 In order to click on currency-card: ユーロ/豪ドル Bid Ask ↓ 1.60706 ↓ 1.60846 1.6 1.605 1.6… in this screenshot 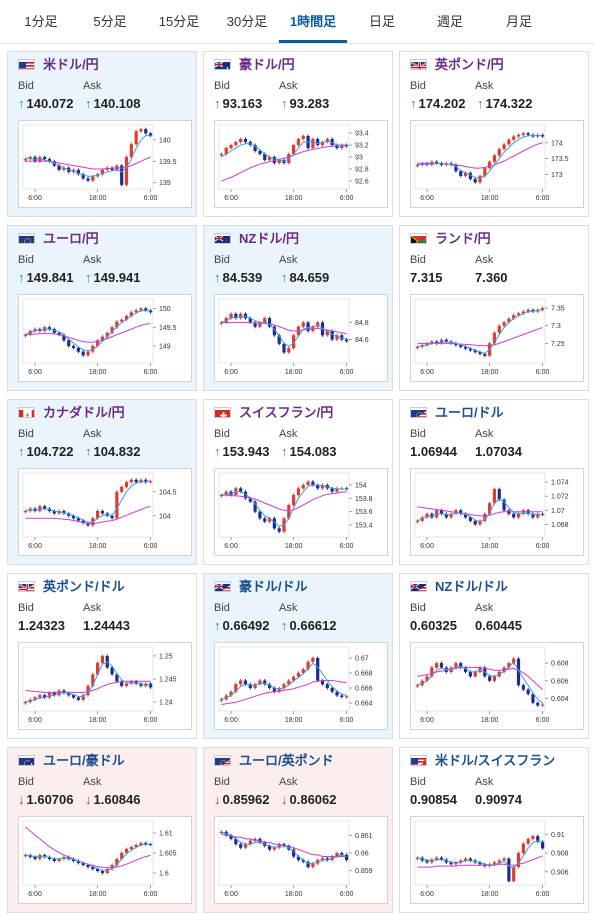, I will do `click(102, 830)`.